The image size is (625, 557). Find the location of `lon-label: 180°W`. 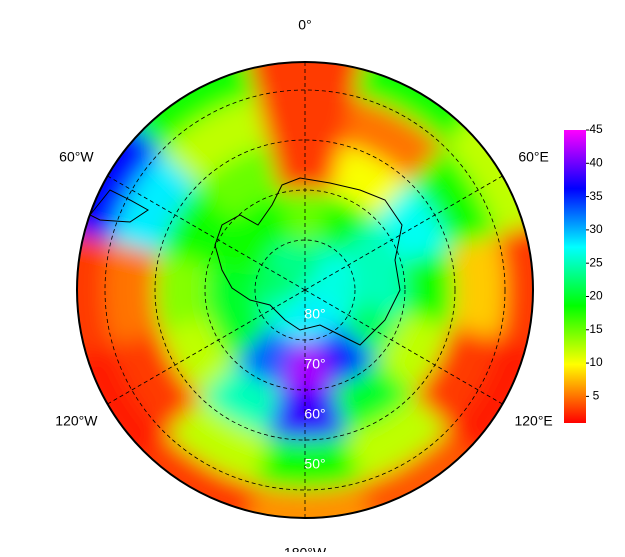

lon-label: 180°W is located at coordinates (305, 548).